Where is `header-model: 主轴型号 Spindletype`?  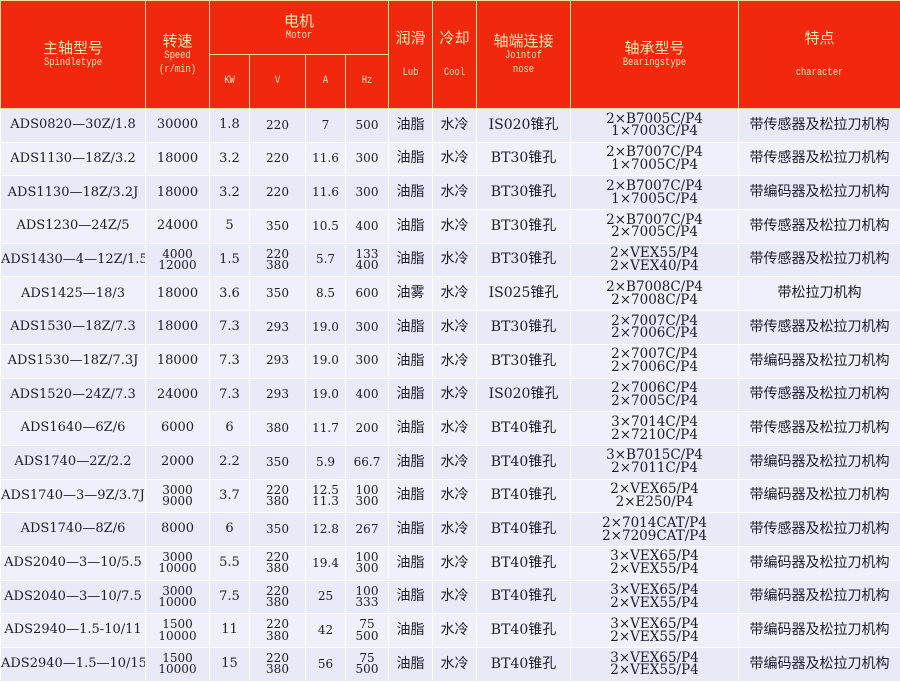
header-model: 主轴型号 Spindletype is located at coordinates (73, 54).